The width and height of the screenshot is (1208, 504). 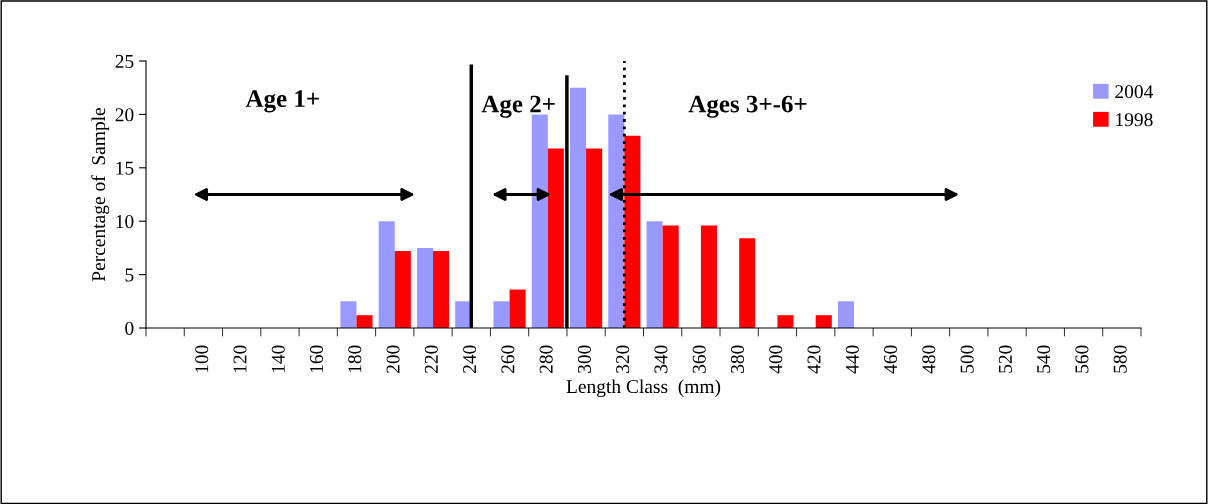 What do you see at coordinates (661, 359) in the screenshot?
I see `x-tick-label: 340` at bounding box center [661, 359].